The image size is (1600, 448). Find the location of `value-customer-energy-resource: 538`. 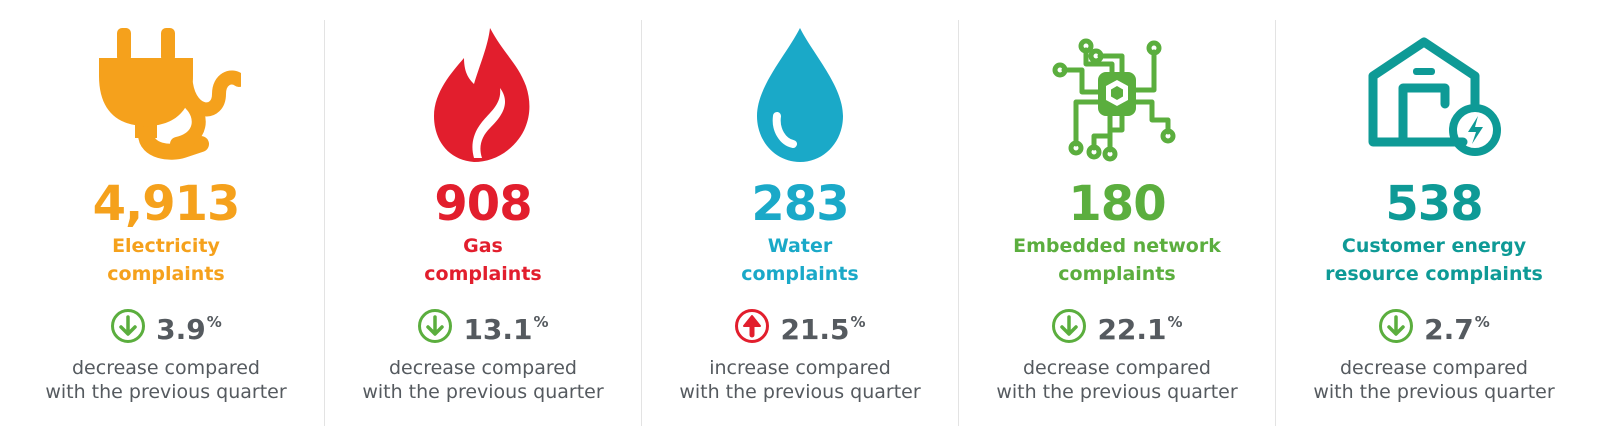

value-customer-energy-resource: 538 is located at coordinates (1434, 204).